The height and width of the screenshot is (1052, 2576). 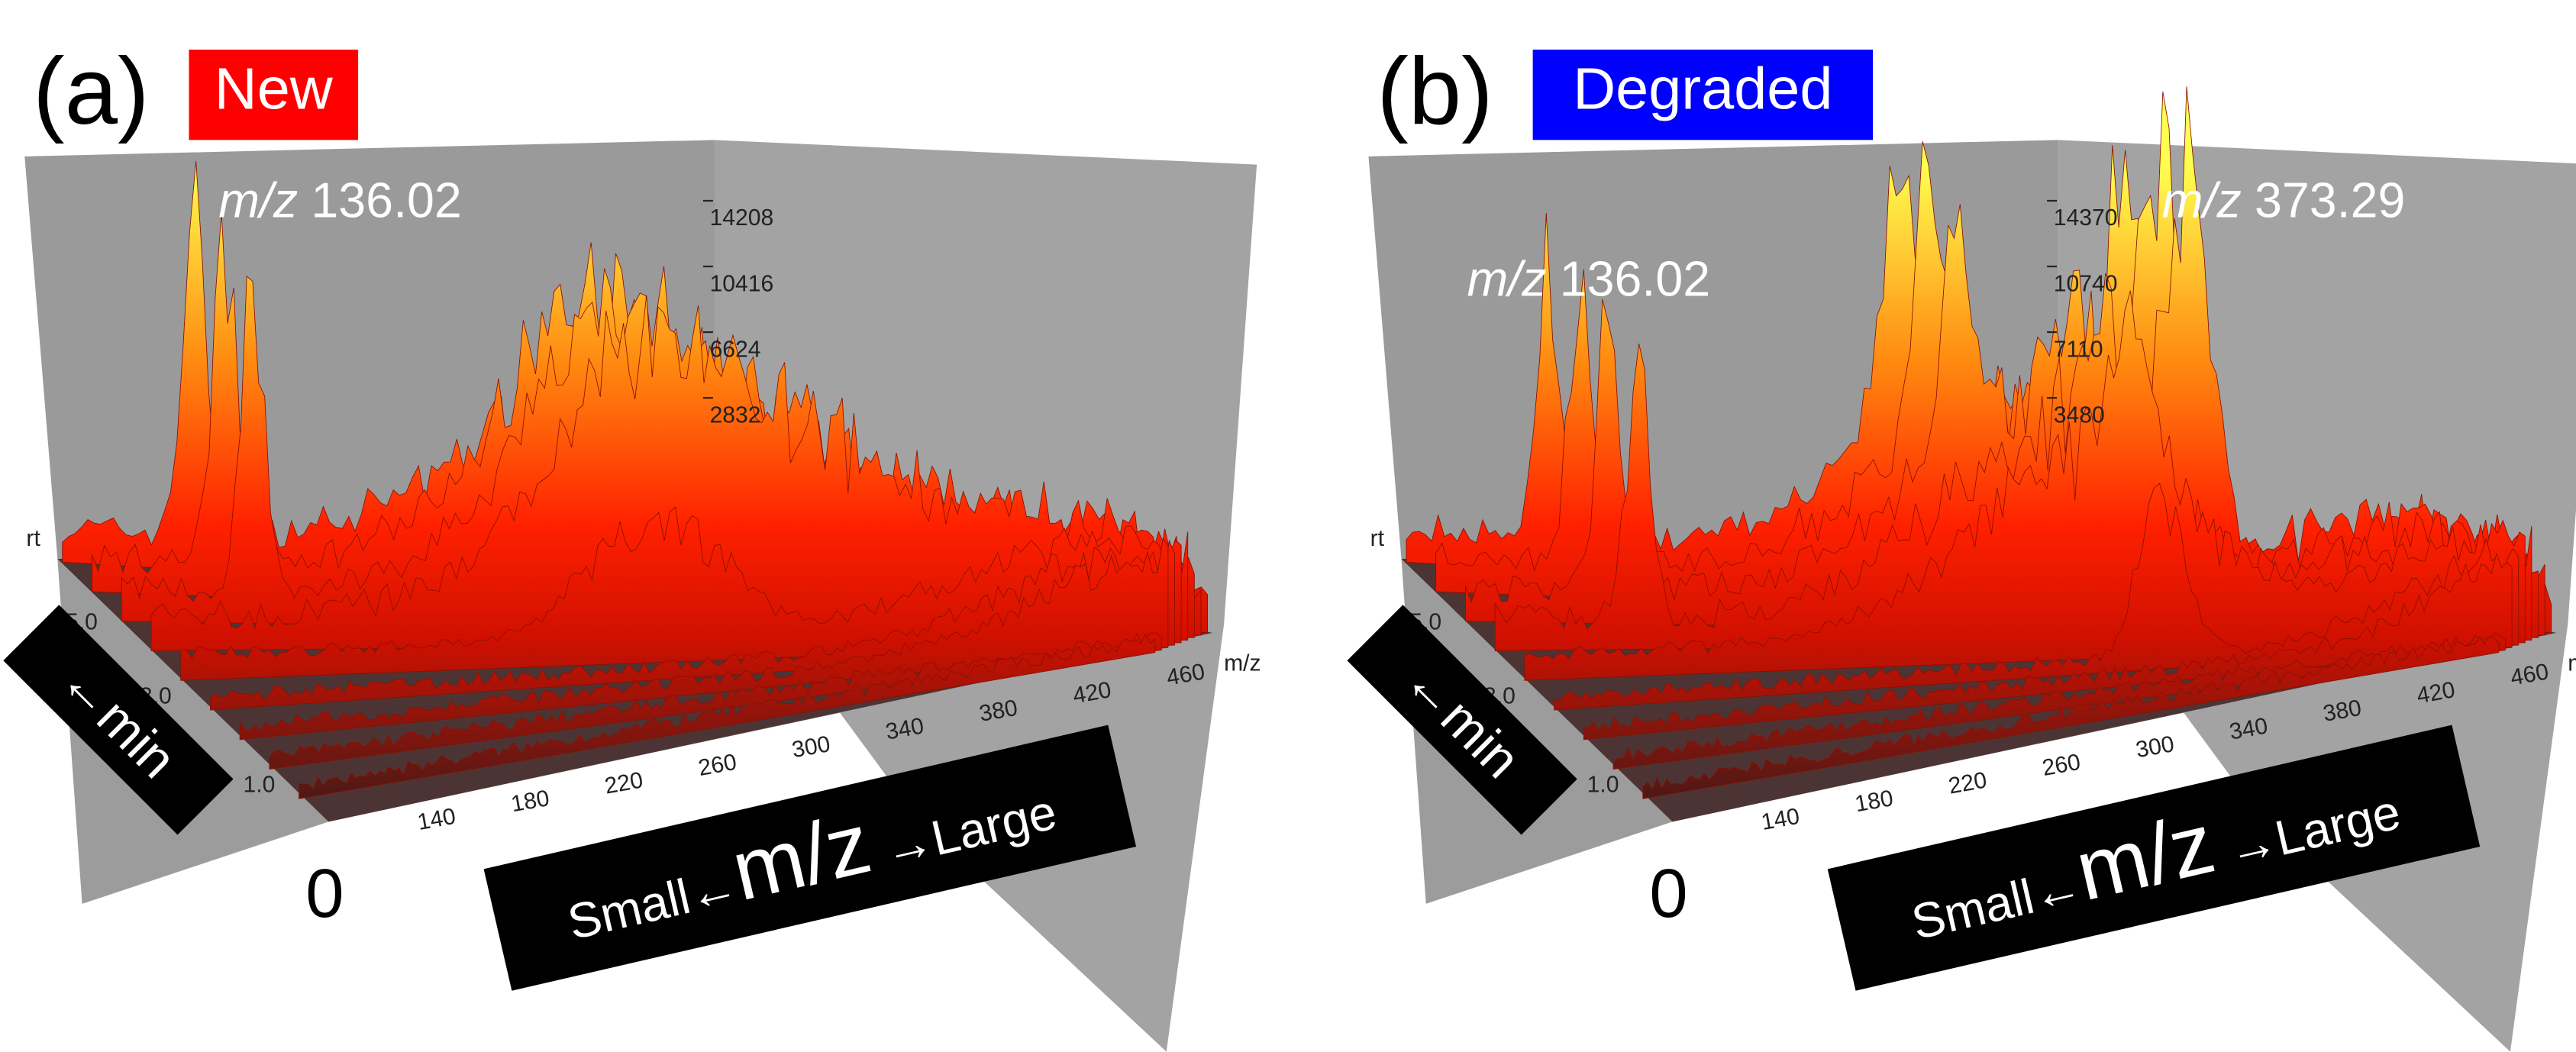 I want to click on panel-letter: (b), so click(x=1435, y=91).